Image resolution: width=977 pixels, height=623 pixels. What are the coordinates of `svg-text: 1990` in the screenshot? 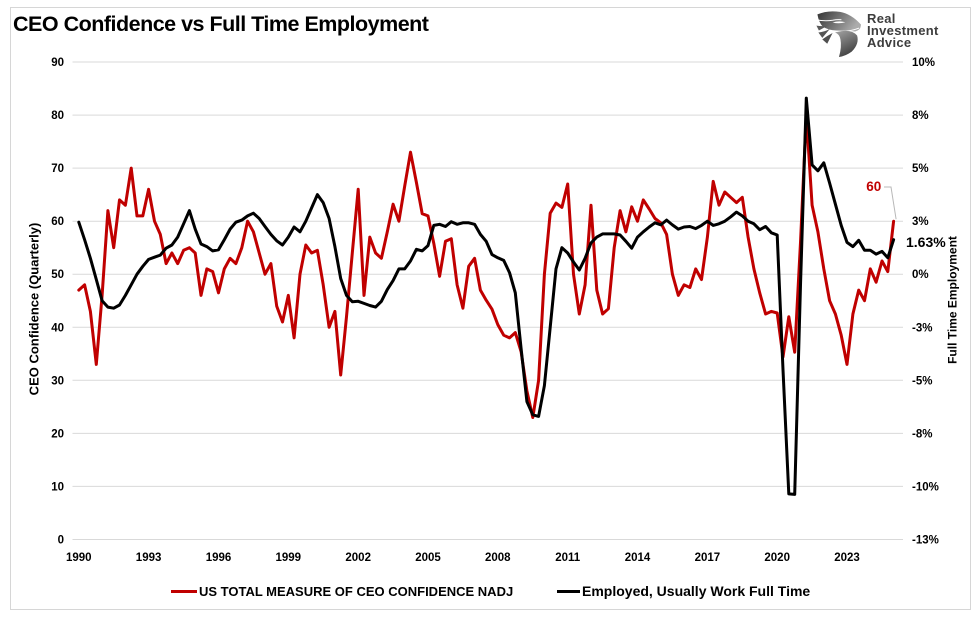 It's located at (79, 558).